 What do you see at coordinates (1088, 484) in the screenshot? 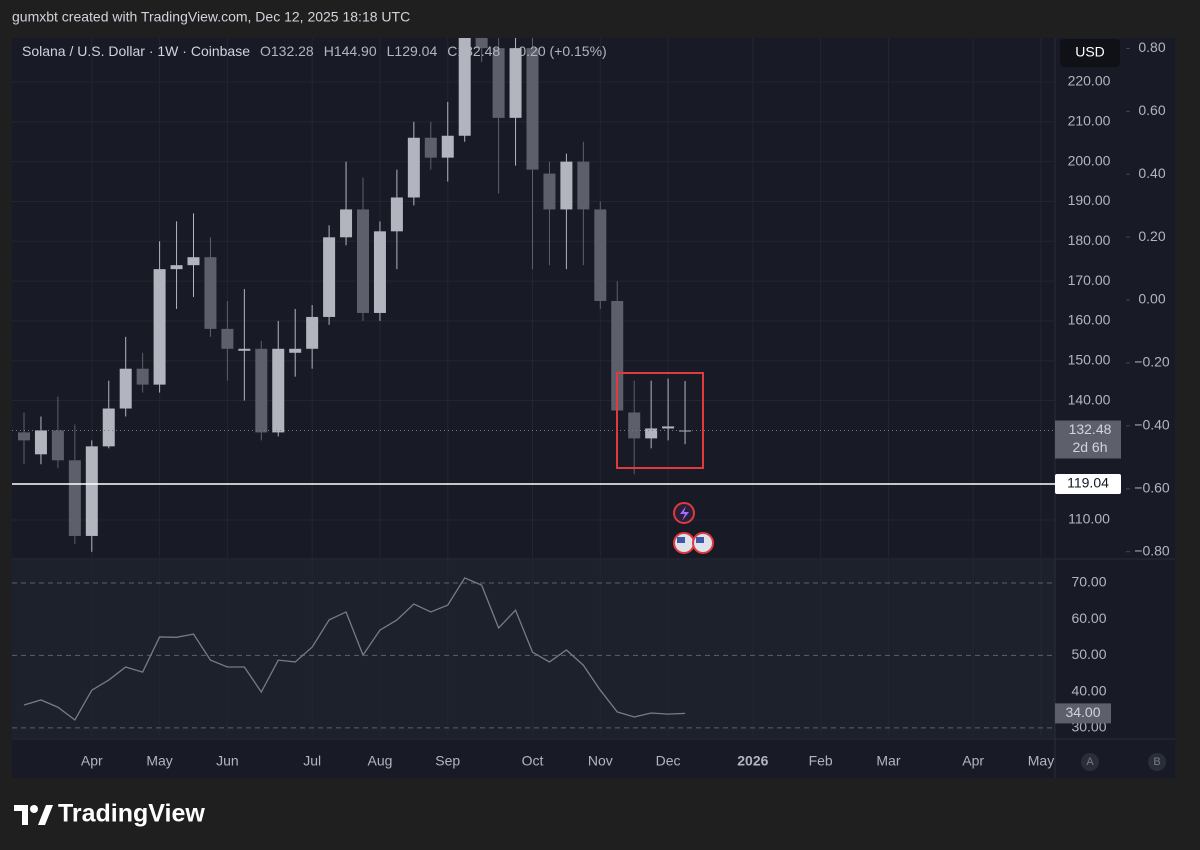
I see `horizontal-line-tag` at bounding box center [1088, 484].